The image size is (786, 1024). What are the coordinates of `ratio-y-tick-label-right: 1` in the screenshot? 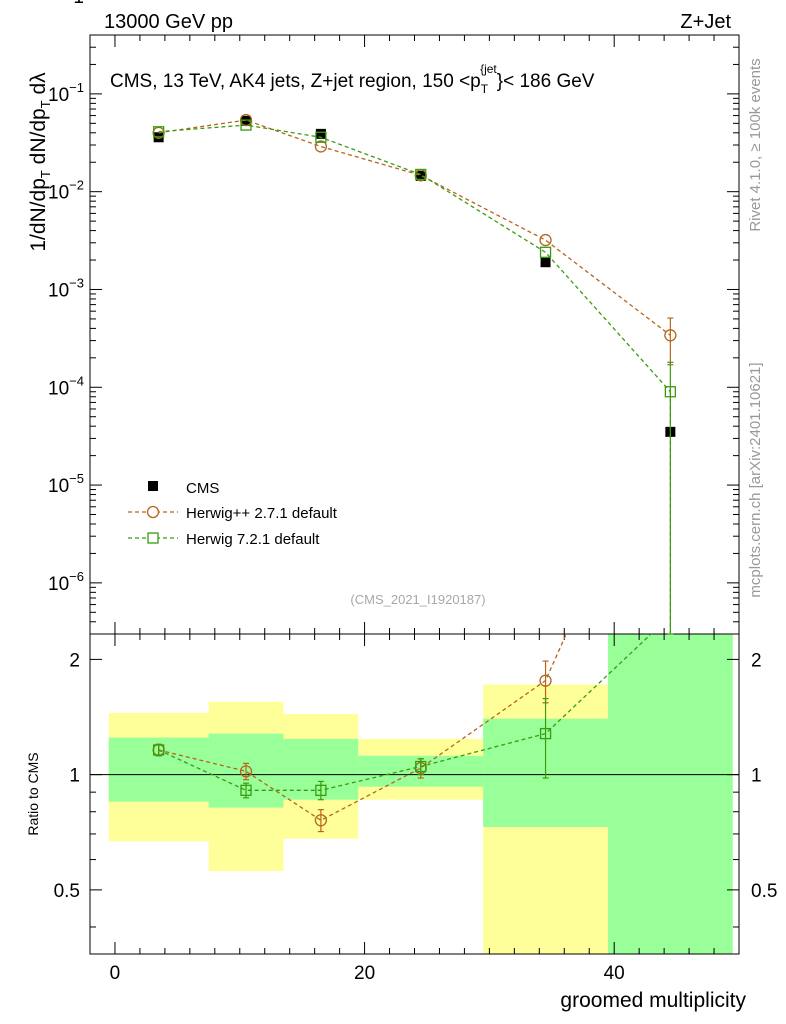 It's located at (756, 776).